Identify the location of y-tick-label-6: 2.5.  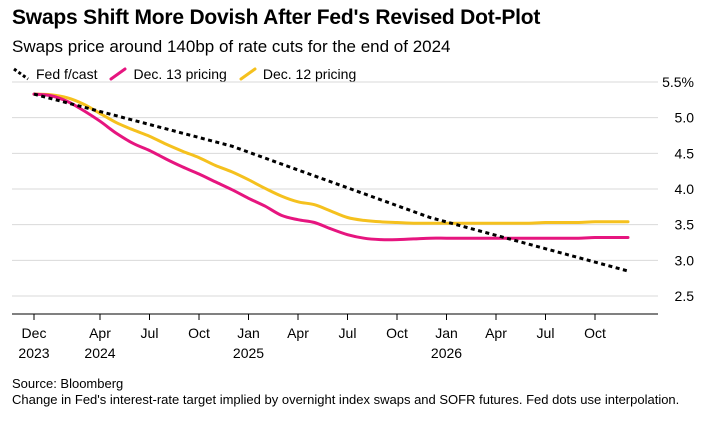
(685, 296).